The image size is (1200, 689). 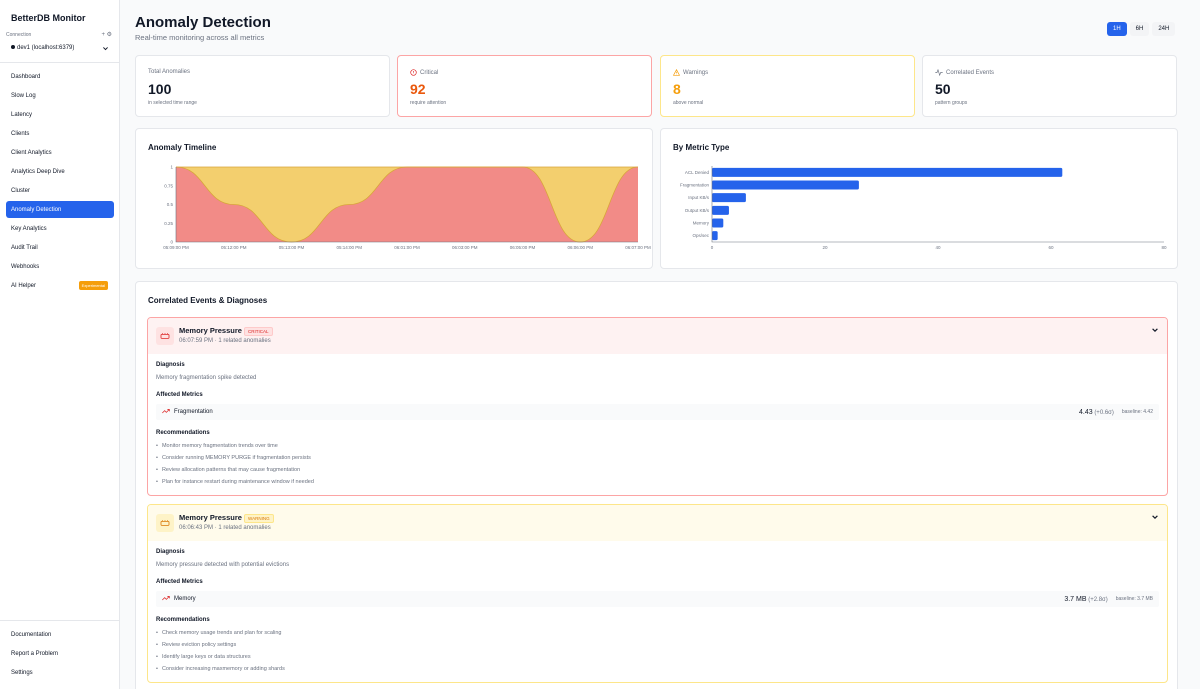 I want to click on sidebar-item-label: AI Helper, so click(x=24, y=285).